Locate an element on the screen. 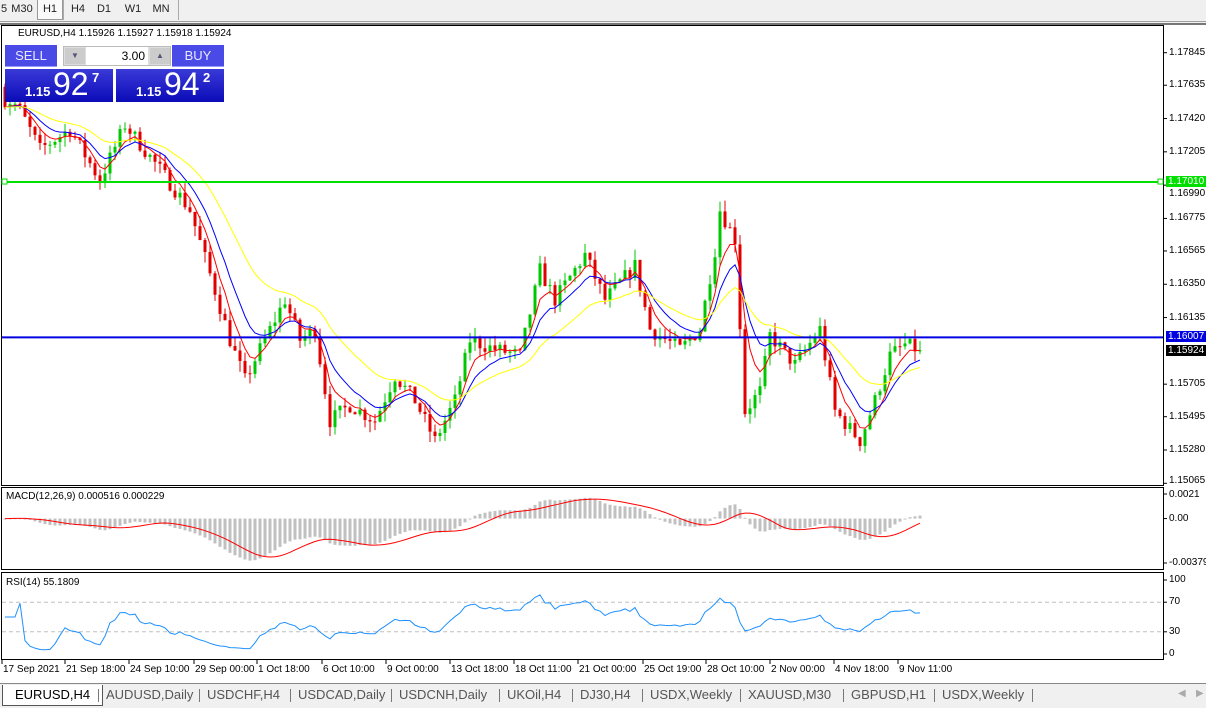 The width and height of the screenshot is (1206, 708). price-tick-label: 1.17420 is located at coordinates (1187, 118).